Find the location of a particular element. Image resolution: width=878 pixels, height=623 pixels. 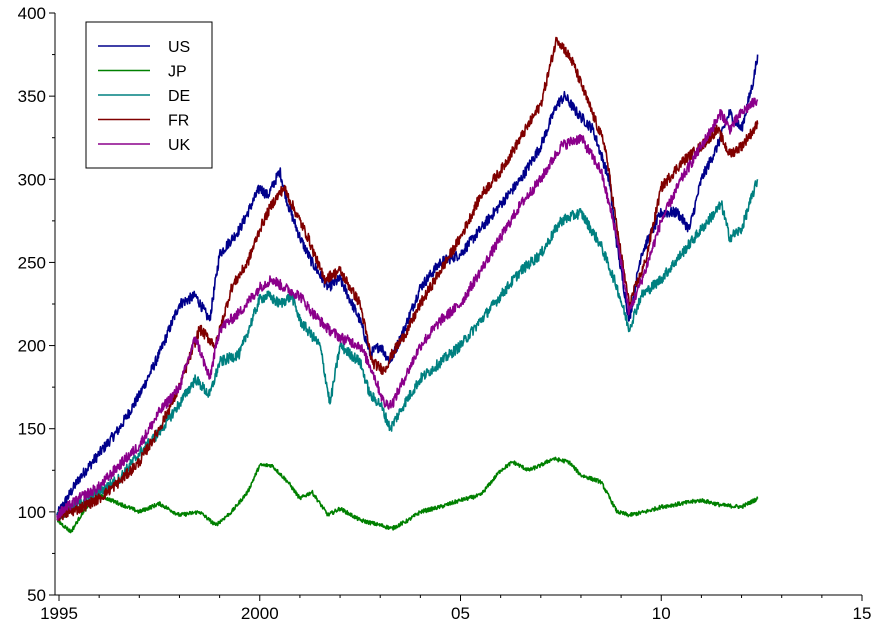

legend-entries: US JP DE FR UK is located at coordinates (144, 96).